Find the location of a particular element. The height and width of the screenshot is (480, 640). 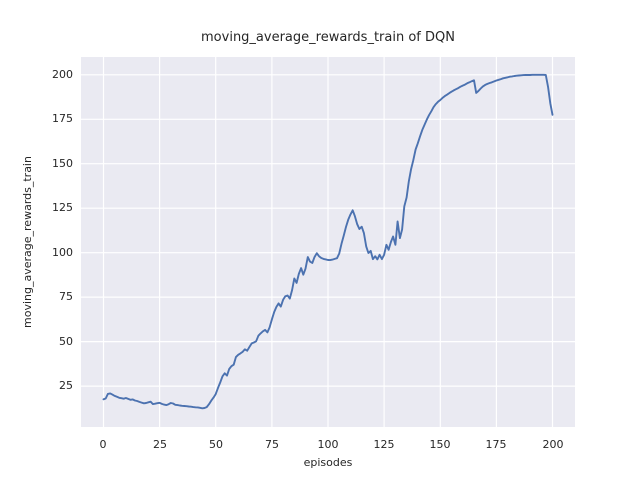

y-tick-label: 100 is located at coordinates (62, 252).